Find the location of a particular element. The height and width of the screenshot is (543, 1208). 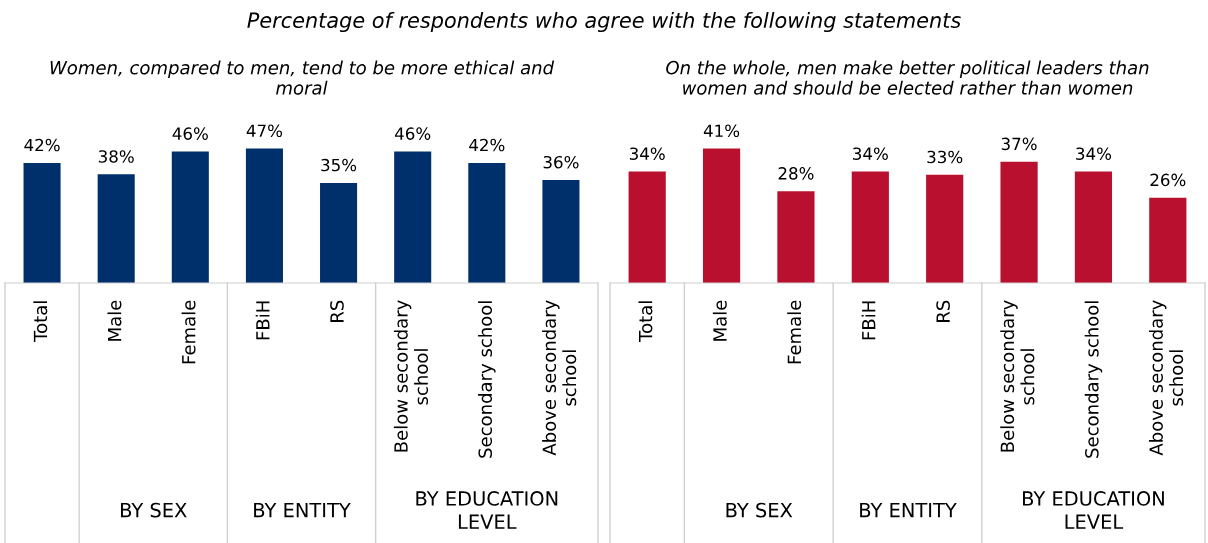

data-label: 33% is located at coordinates (945, 157).